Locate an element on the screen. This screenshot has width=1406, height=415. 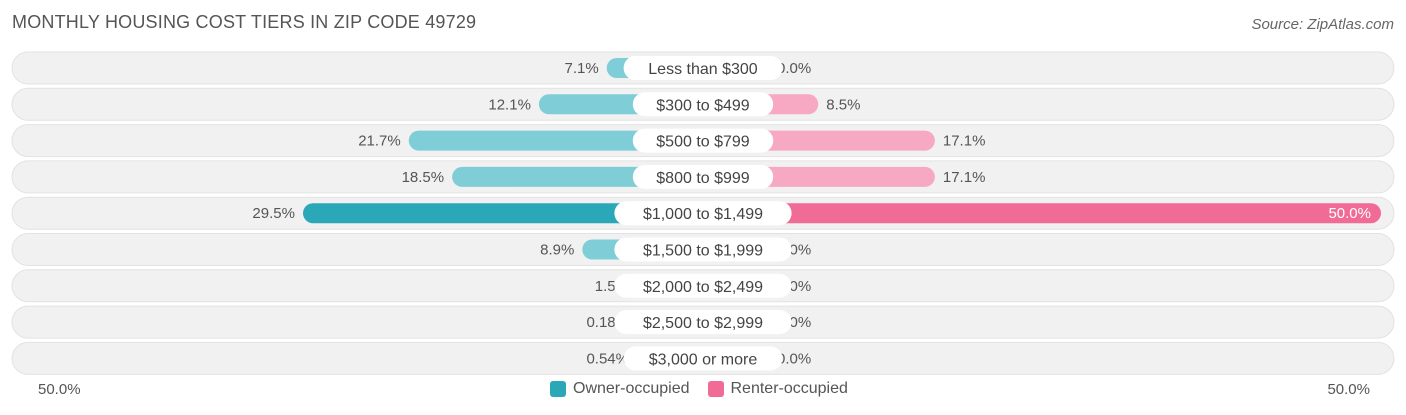
category-label: $2,500 to $2,999 is located at coordinates (703, 323).